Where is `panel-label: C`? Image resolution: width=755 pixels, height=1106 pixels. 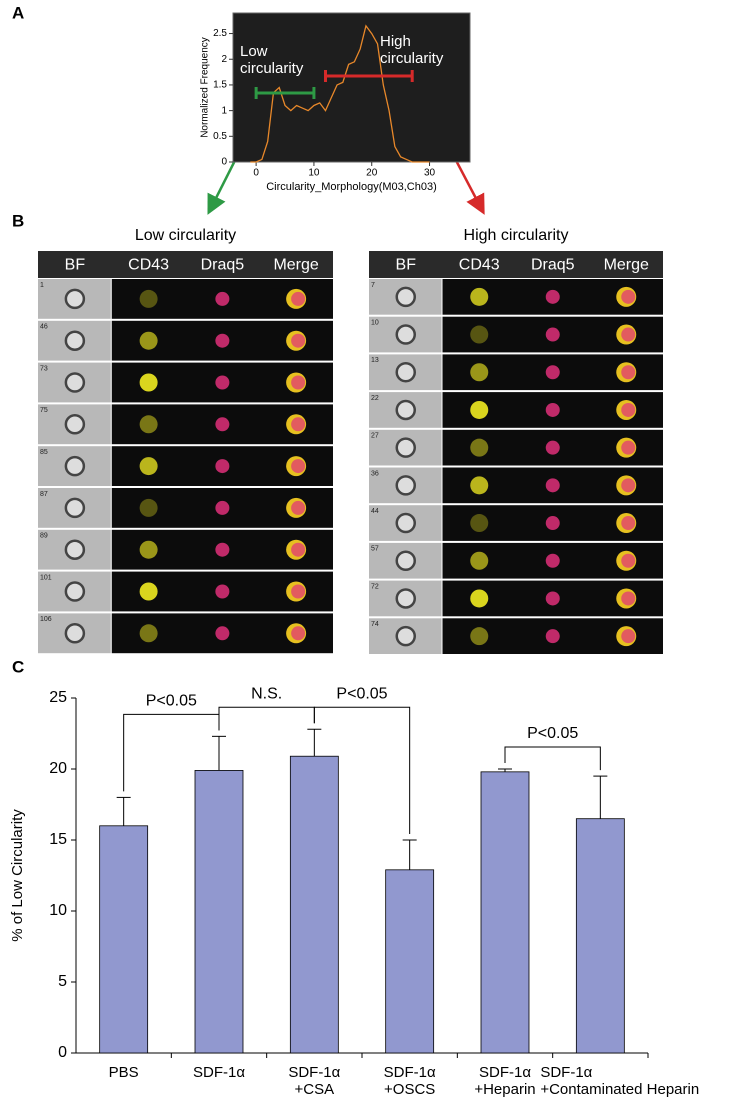 panel-label: C is located at coordinates (18, 666).